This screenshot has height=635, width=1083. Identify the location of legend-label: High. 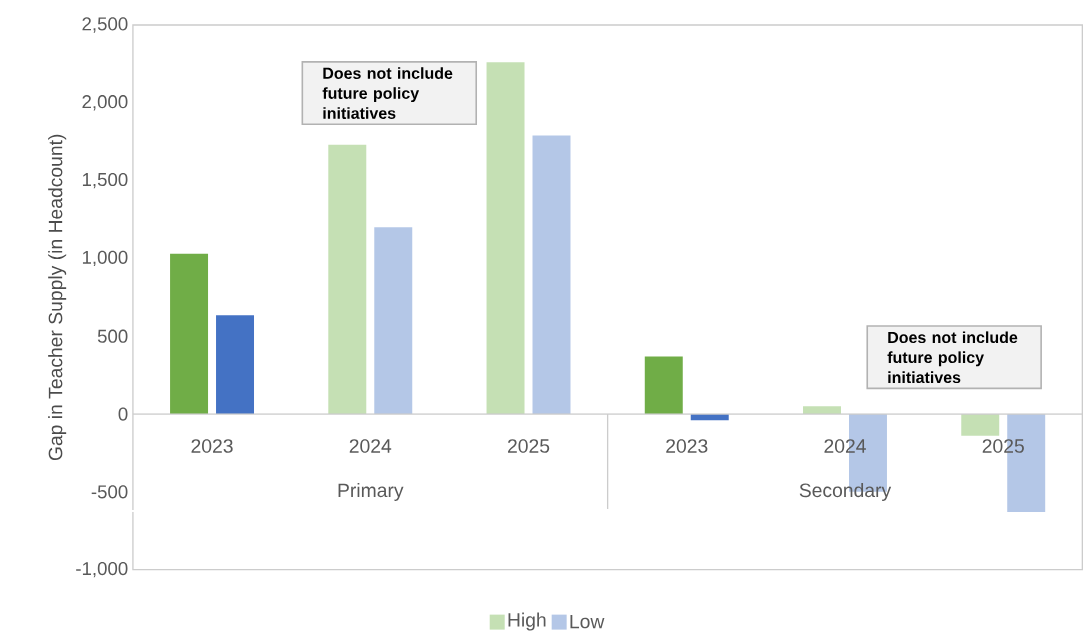
(527, 621).